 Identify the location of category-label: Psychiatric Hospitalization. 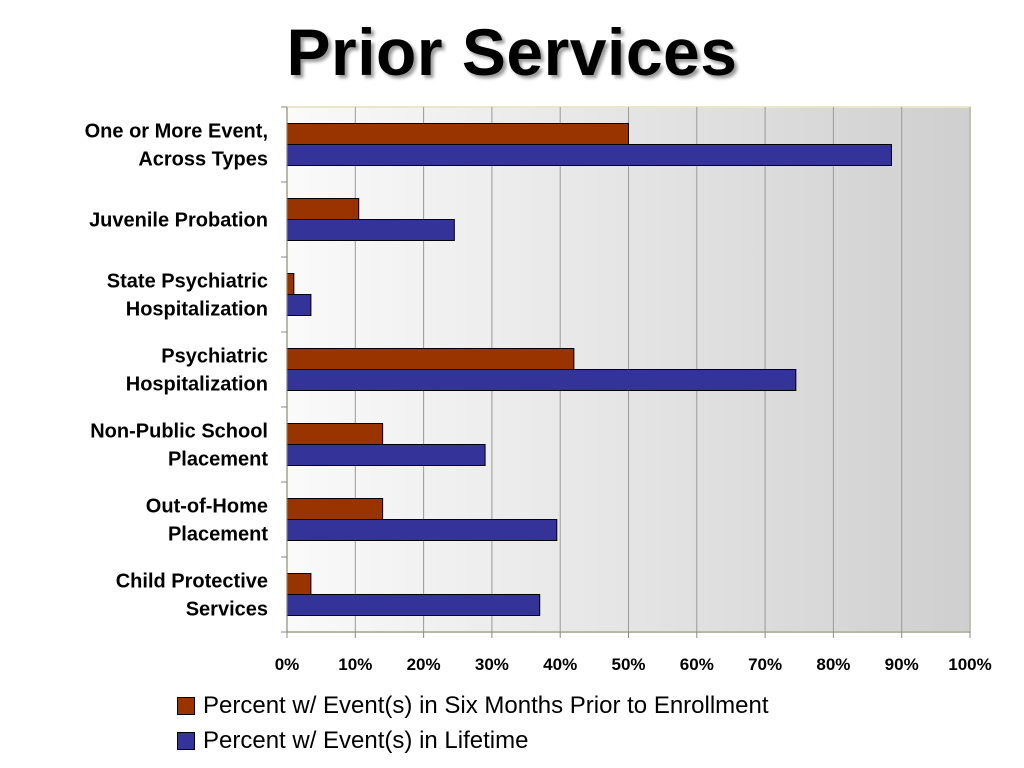
(197, 371).